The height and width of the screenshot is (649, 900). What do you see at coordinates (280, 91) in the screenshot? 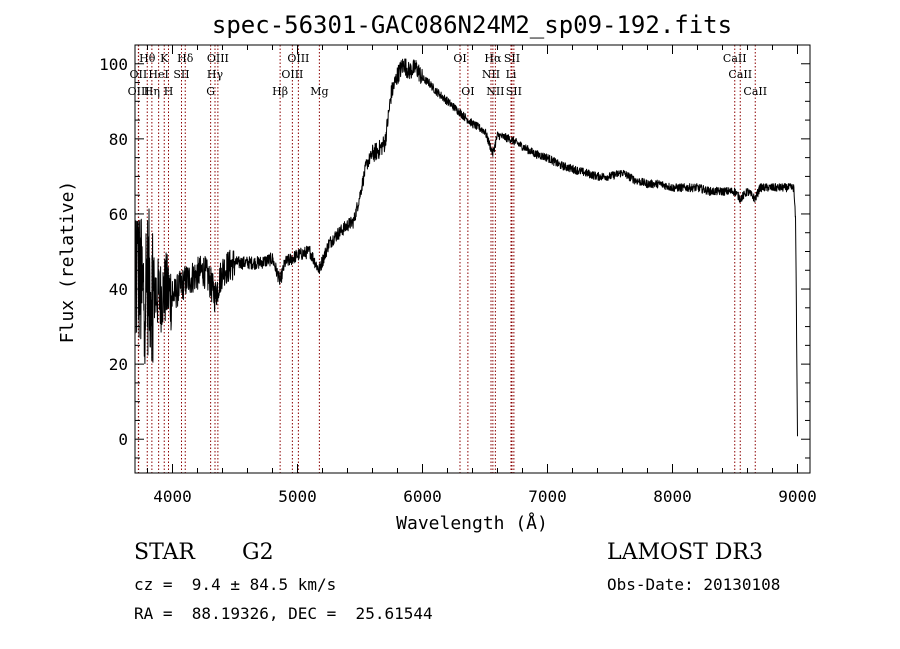
I see `line-marker-label: Hβ` at bounding box center [280, 91].